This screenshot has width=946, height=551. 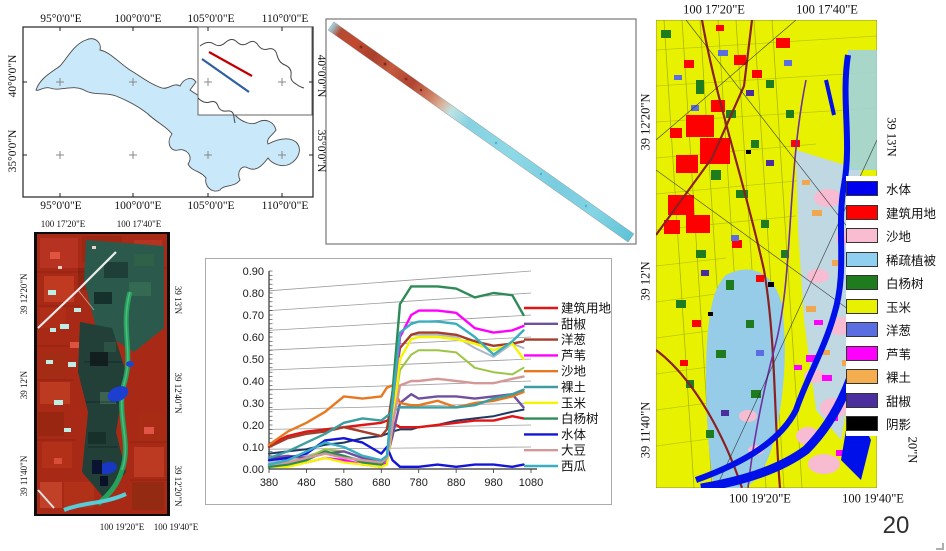 What do you see at coordinates (253, 426) in the screenshot?
I see `svg-text: 0.20` at bounding box center [253, 426].